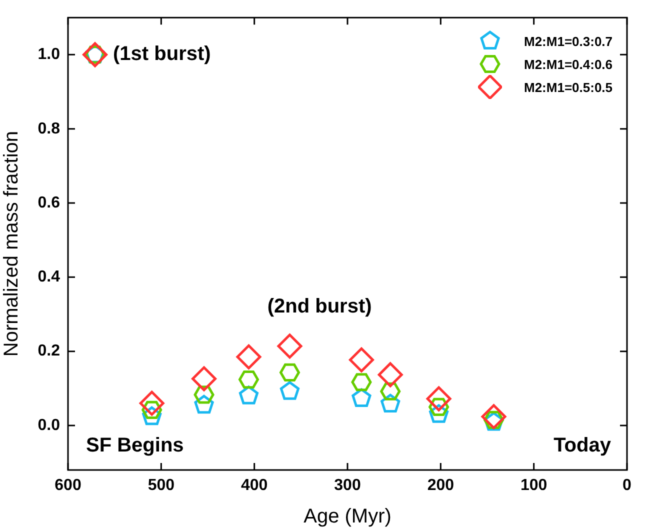  Describe the element at coordinates (135, 445) in the screenshot. I see `annotation: SF Begins` at that location.